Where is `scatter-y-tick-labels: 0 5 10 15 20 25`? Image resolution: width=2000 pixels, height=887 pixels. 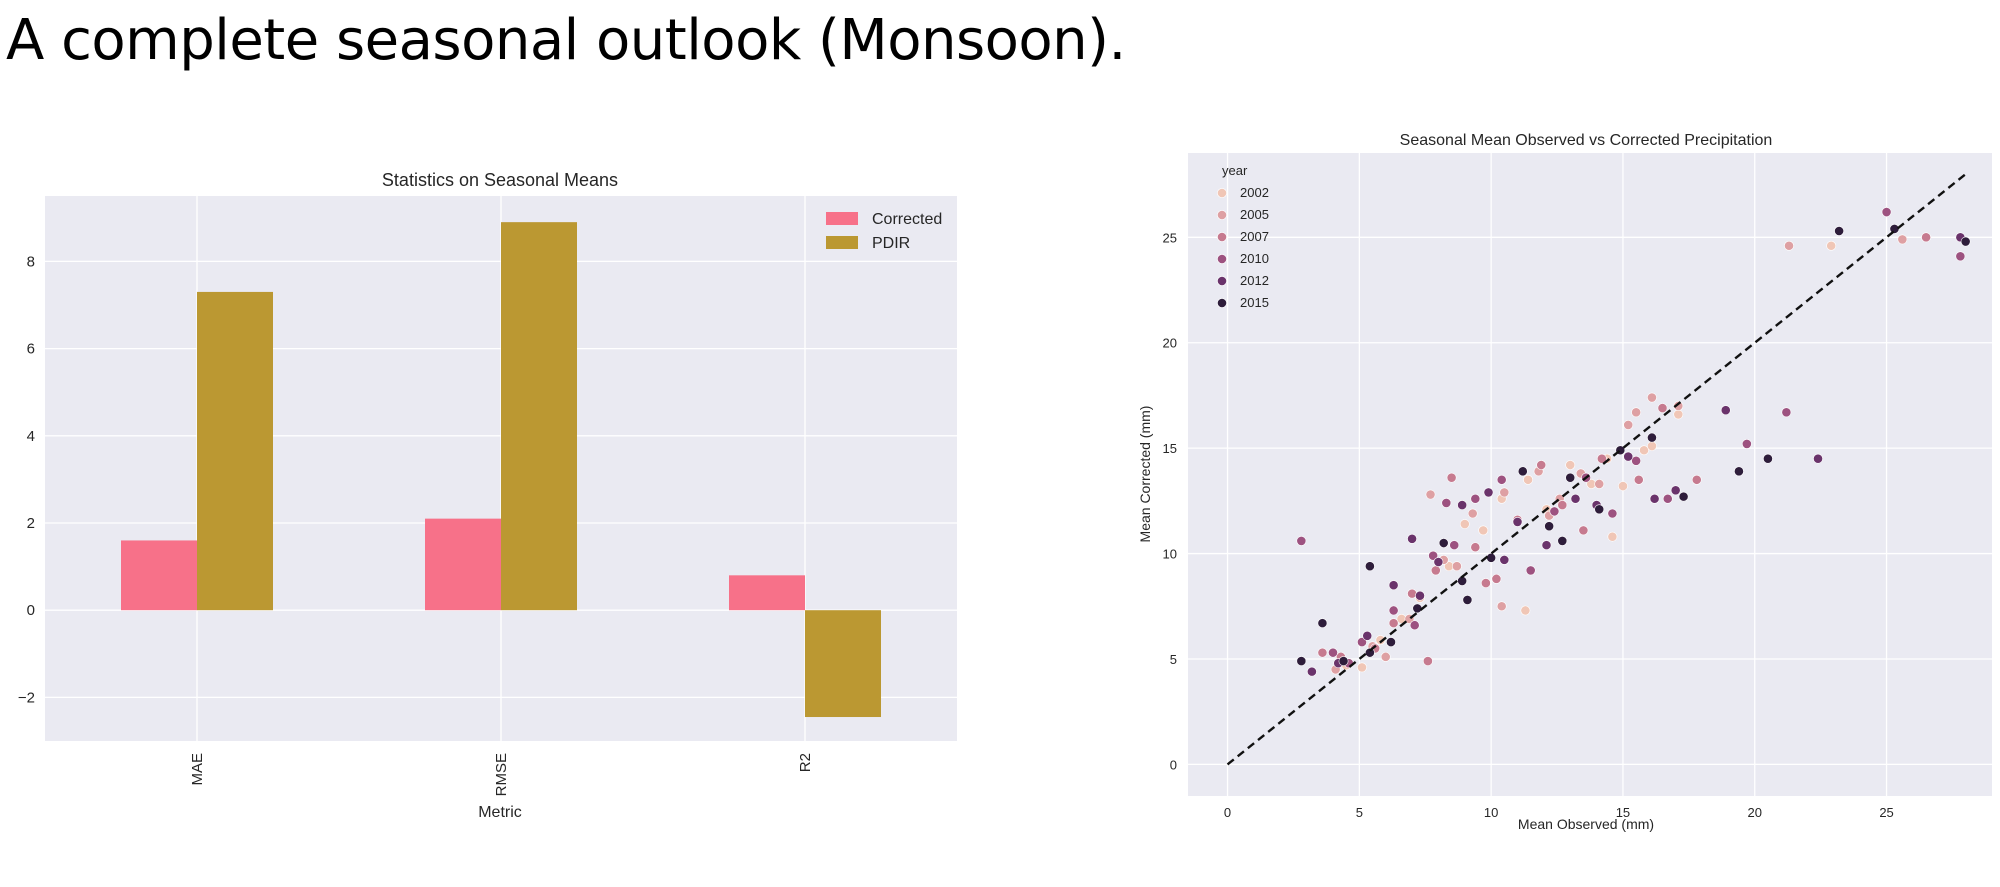 scatter-y-tick-labels: 0 5 10 15 20 25 is located at coordinates (1170, 501).